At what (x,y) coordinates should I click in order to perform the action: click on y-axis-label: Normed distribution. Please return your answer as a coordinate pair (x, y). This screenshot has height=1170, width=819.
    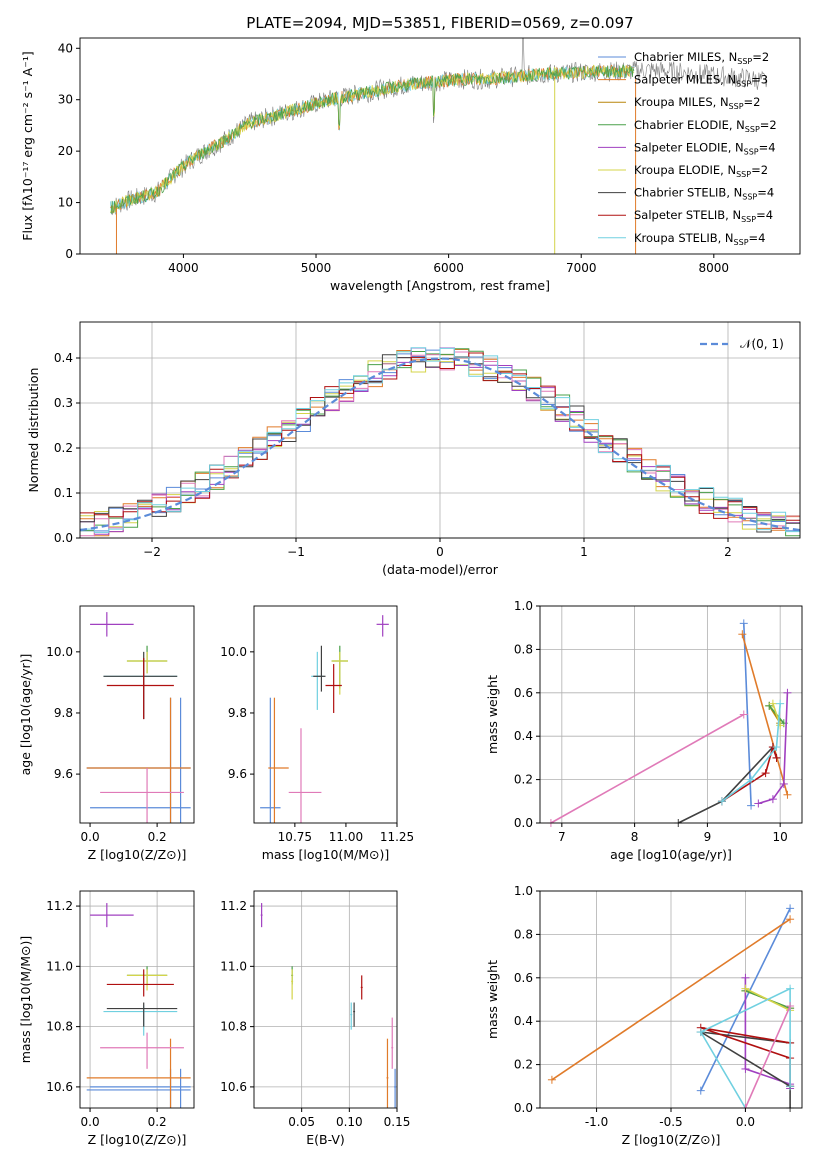
    Looking at the image, I should click on (33, 430).